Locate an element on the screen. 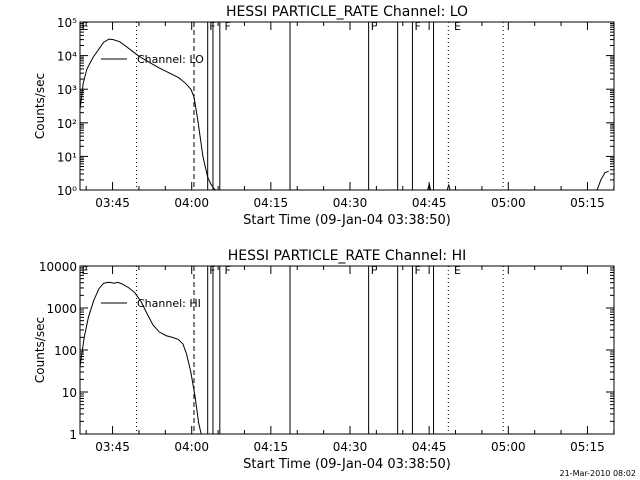  legend-label: Channel: LO is located at coordinates (170, 59).